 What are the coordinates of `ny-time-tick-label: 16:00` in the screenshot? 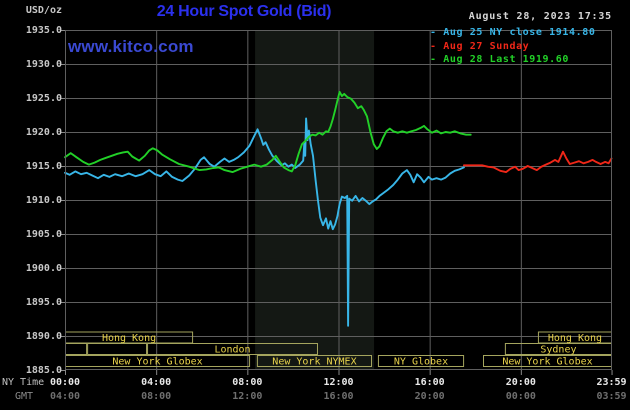 It's located at (429, 382).